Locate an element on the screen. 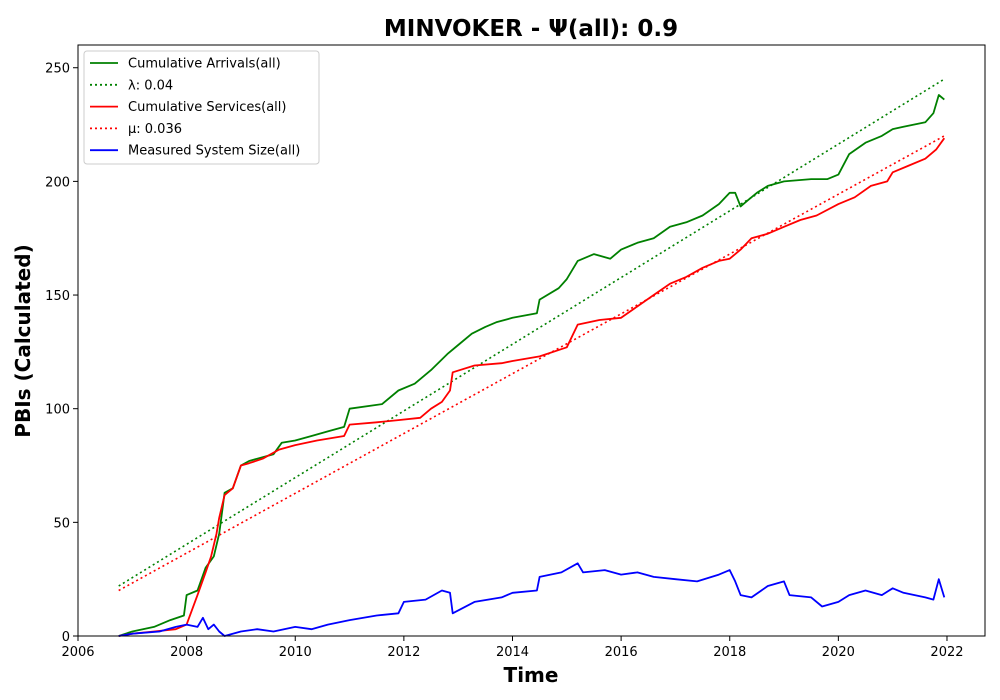  x-tick-label-2016: 2016 is located at coordinates (621, 652).